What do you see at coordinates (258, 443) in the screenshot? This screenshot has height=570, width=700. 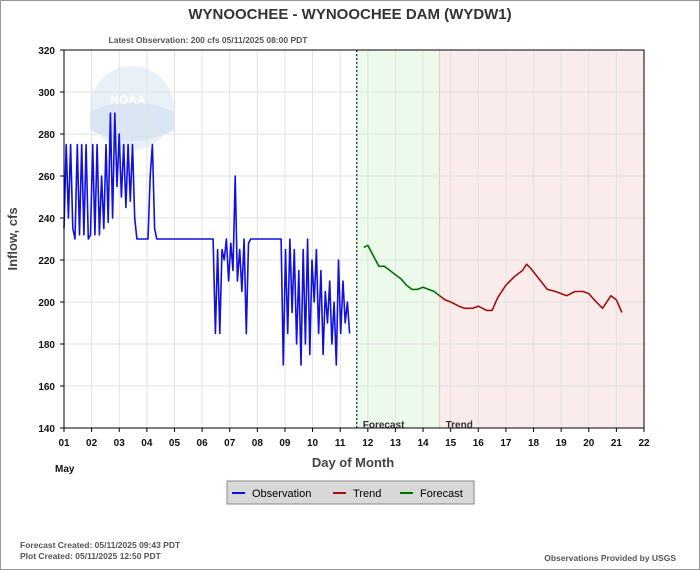 I see `x-tick-label: 08` at bounding box center [258, 443].